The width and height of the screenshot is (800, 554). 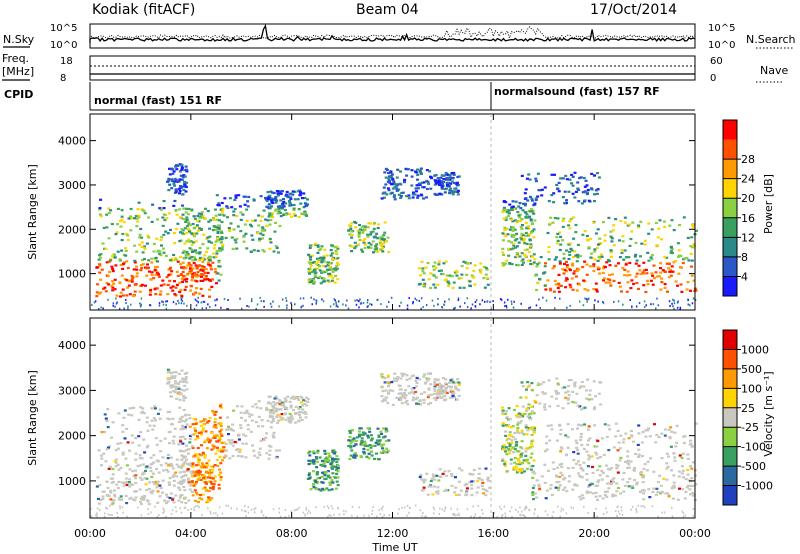 I want to click on freq-tick-top: 18, so click(x=66, y=61).